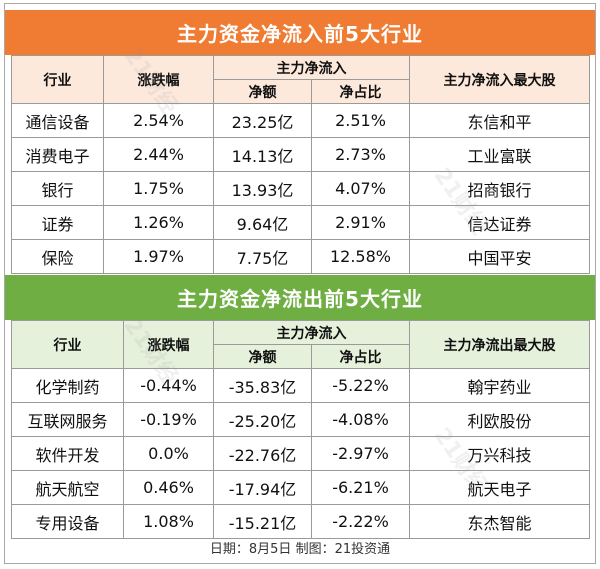 Image resolution: width=600 pixels, height=569 pixels. Describe the element at coordinates (67, 521) in the screenshot. I see `industry-cell: 专用设备` at that location.